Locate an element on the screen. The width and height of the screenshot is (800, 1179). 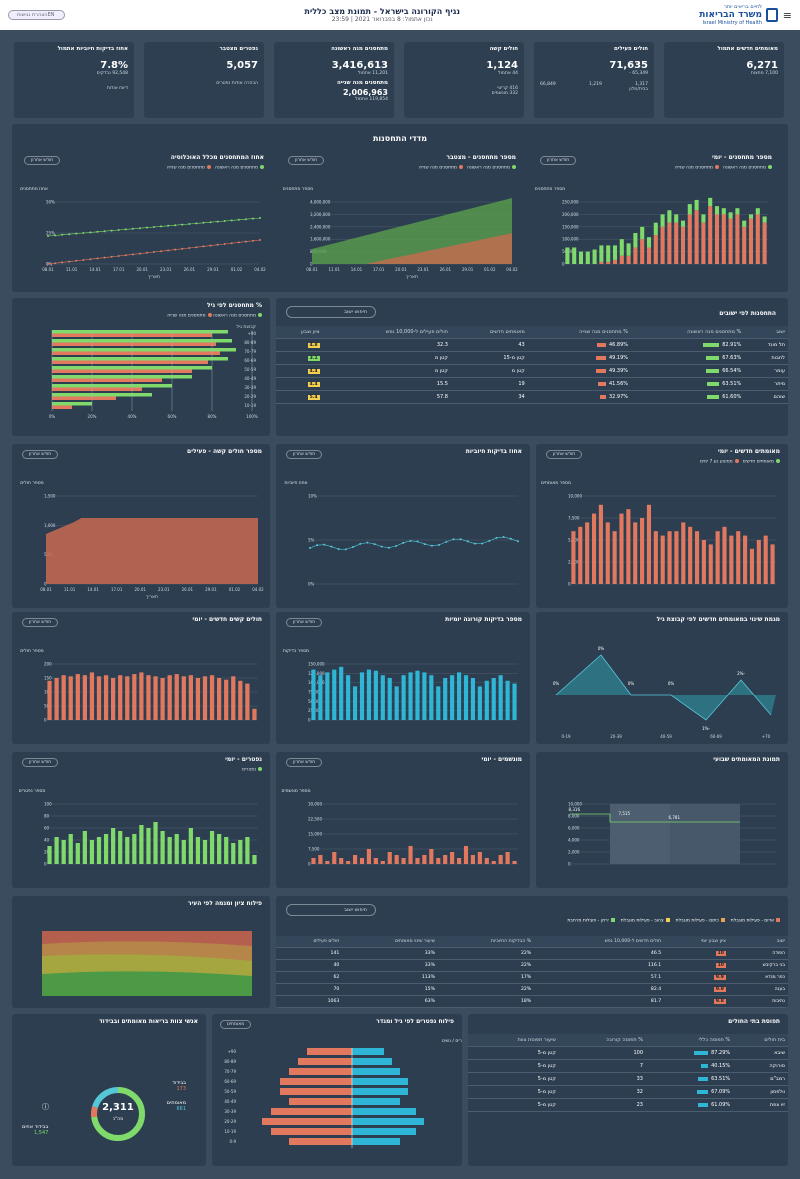
table-row: כפר מנדא 9.9 57.1 17% 113% 62 is located at coordinates (532, 977).